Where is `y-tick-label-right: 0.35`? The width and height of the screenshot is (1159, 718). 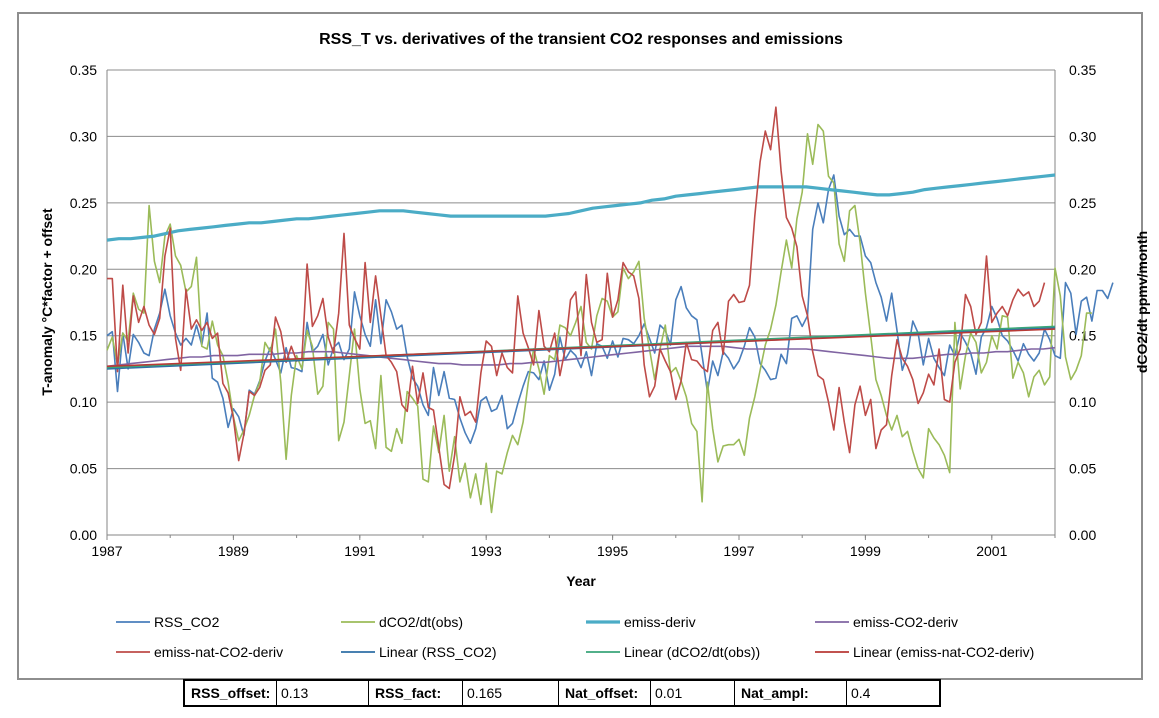 y-tick-label-right: 0.35 is located at coordinates (1082, 70).